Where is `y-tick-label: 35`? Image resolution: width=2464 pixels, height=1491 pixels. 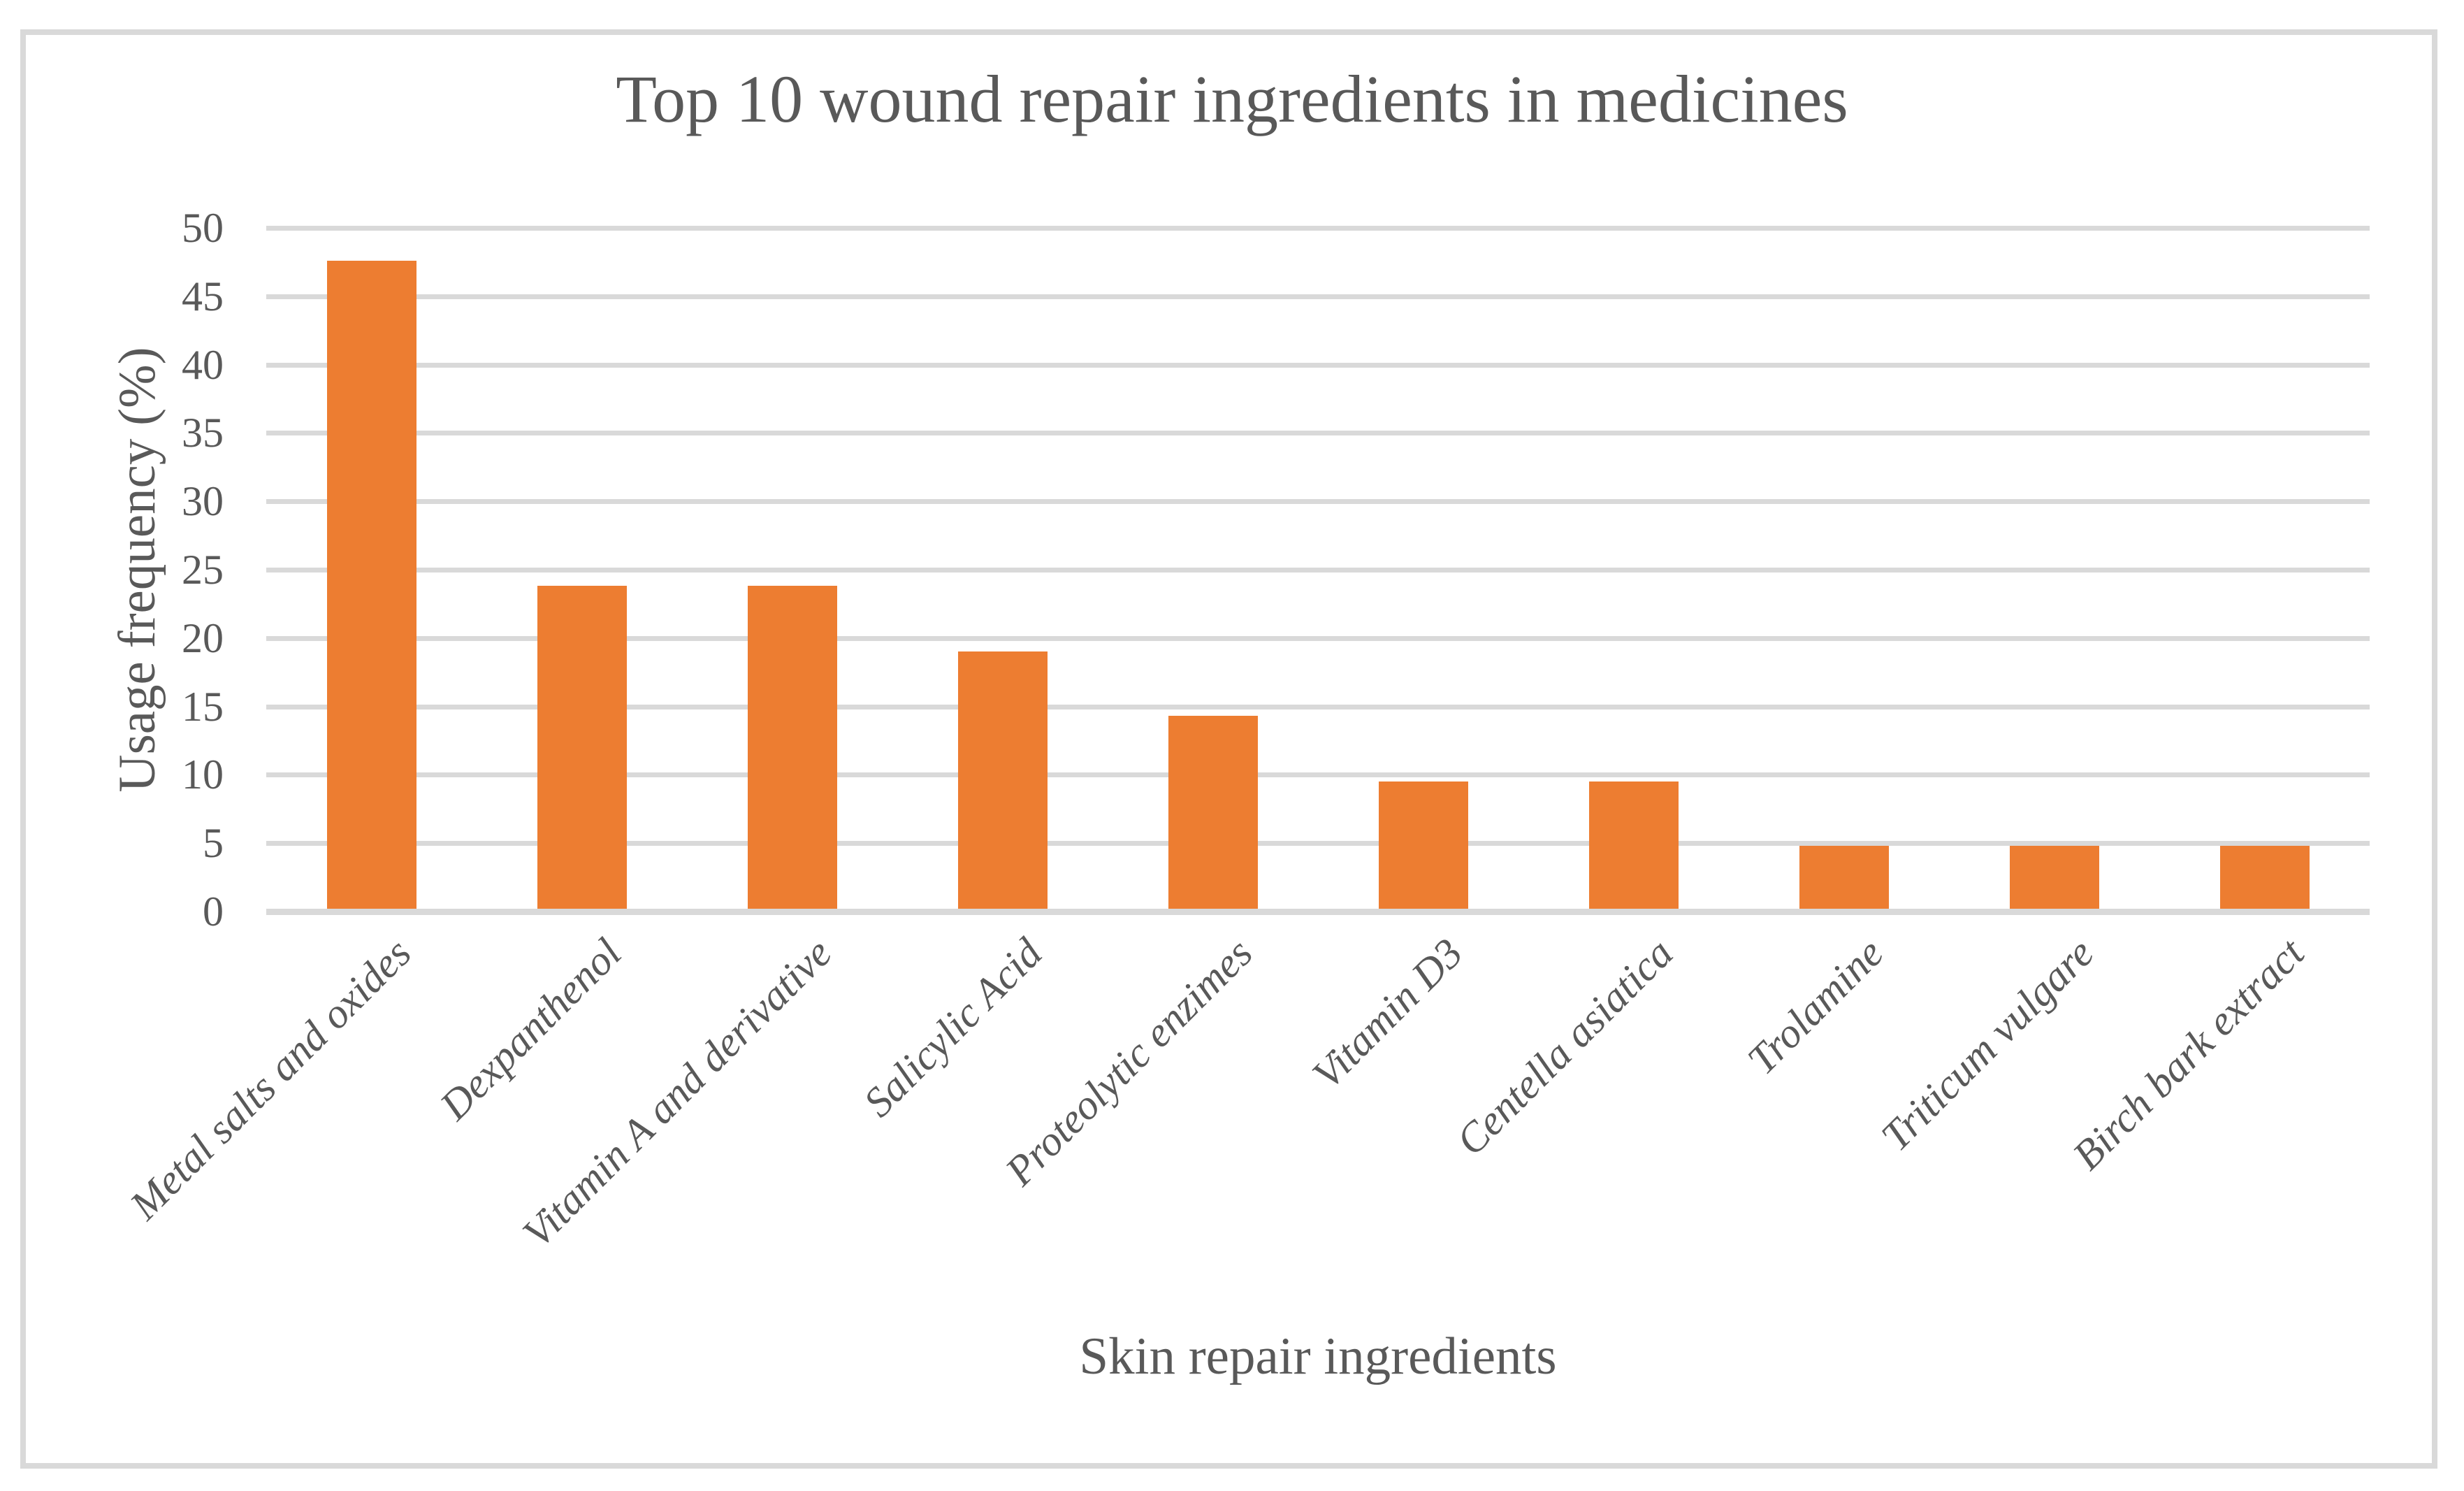 y-tick-label: 35 is located at coordinates (203, 433).